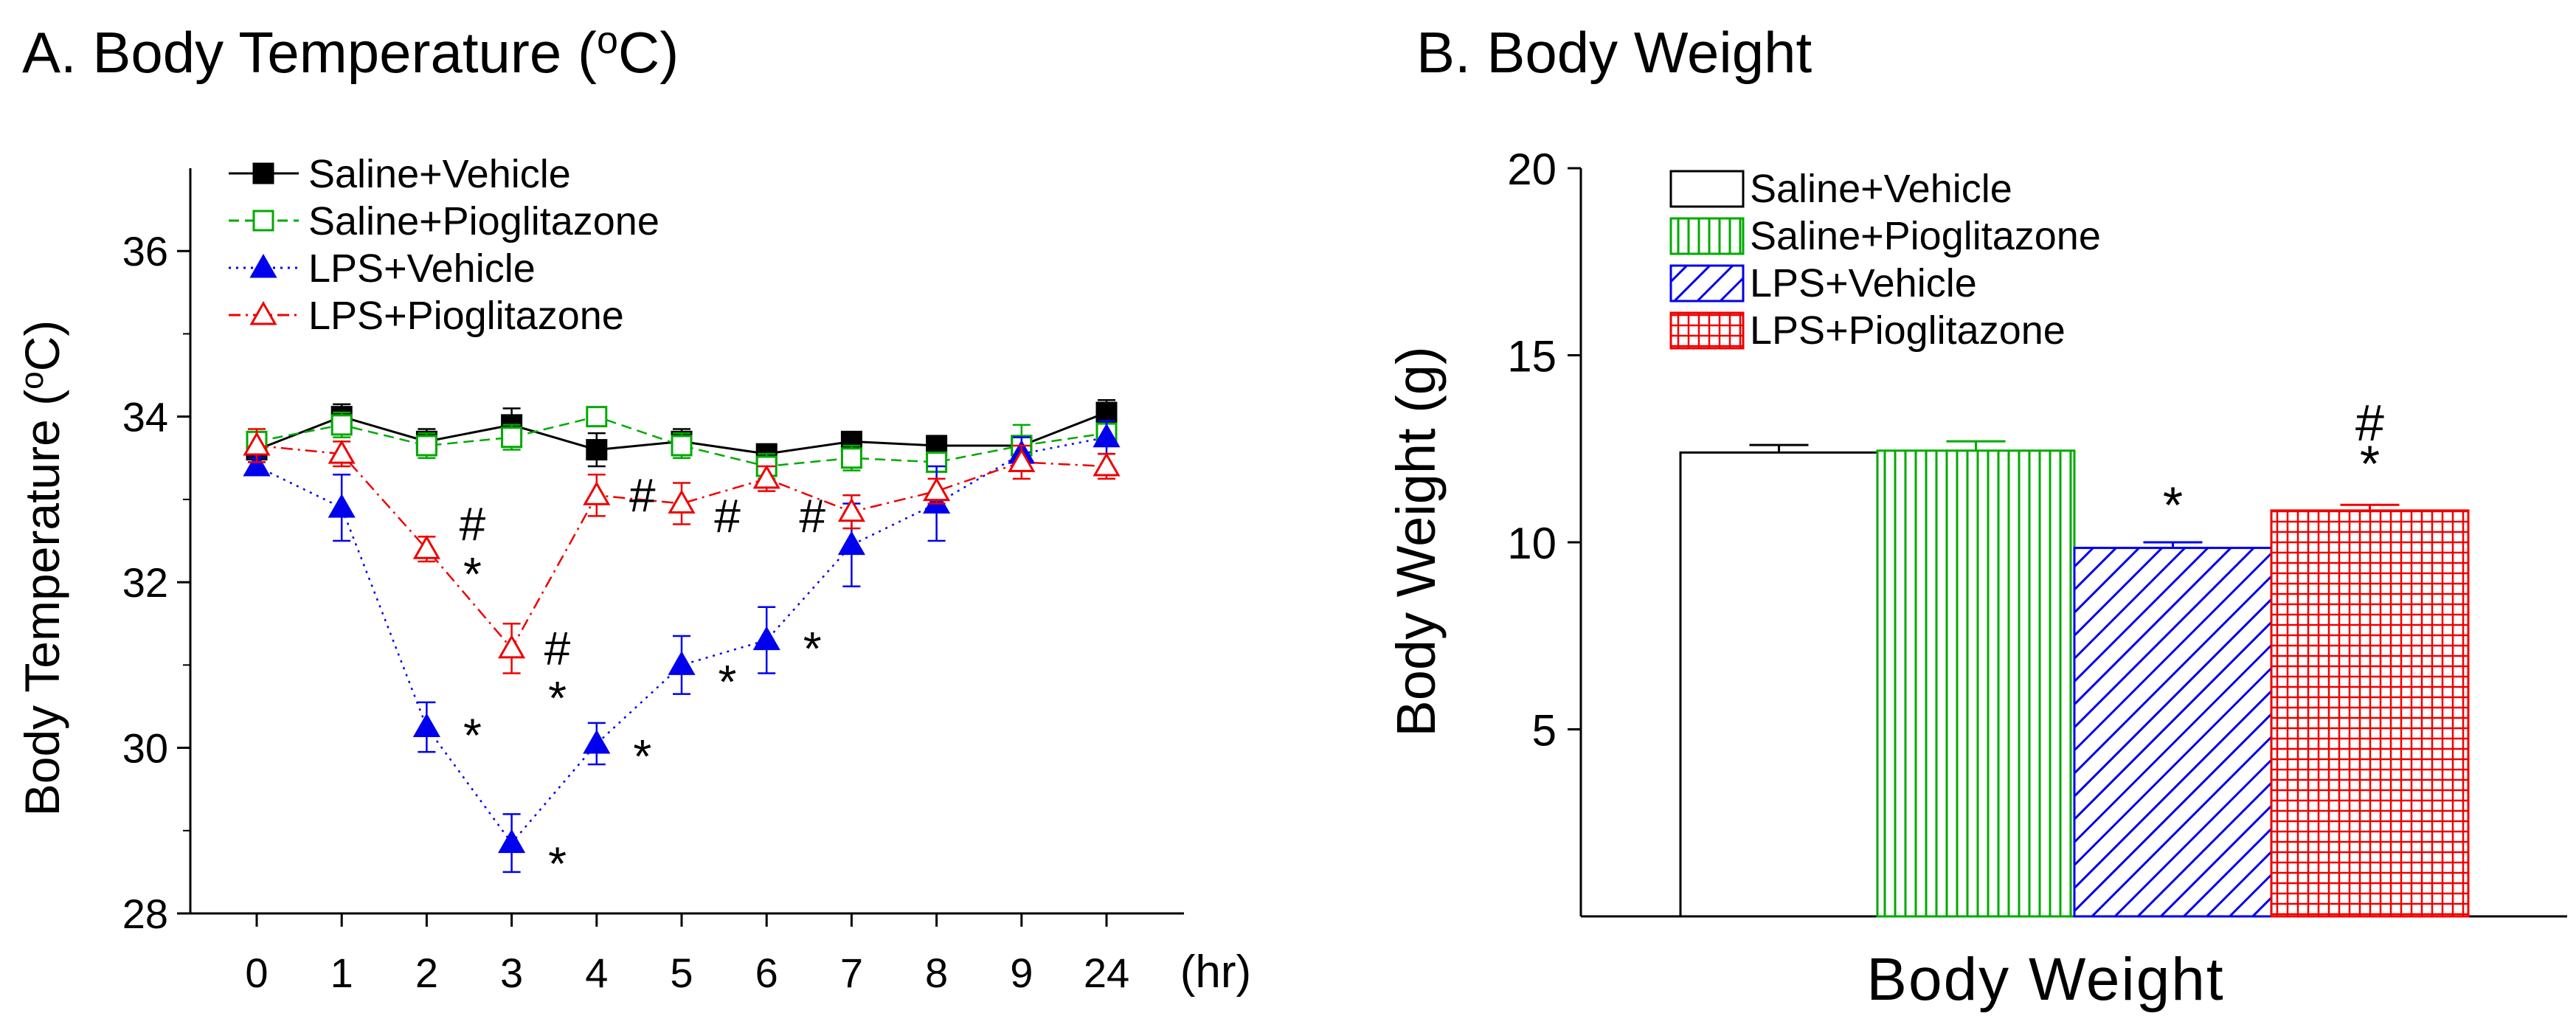  I want to click on panel-a-x-ticks: 0 1 2 3 4 5 6 7 8 9 24, so click(687, 954).